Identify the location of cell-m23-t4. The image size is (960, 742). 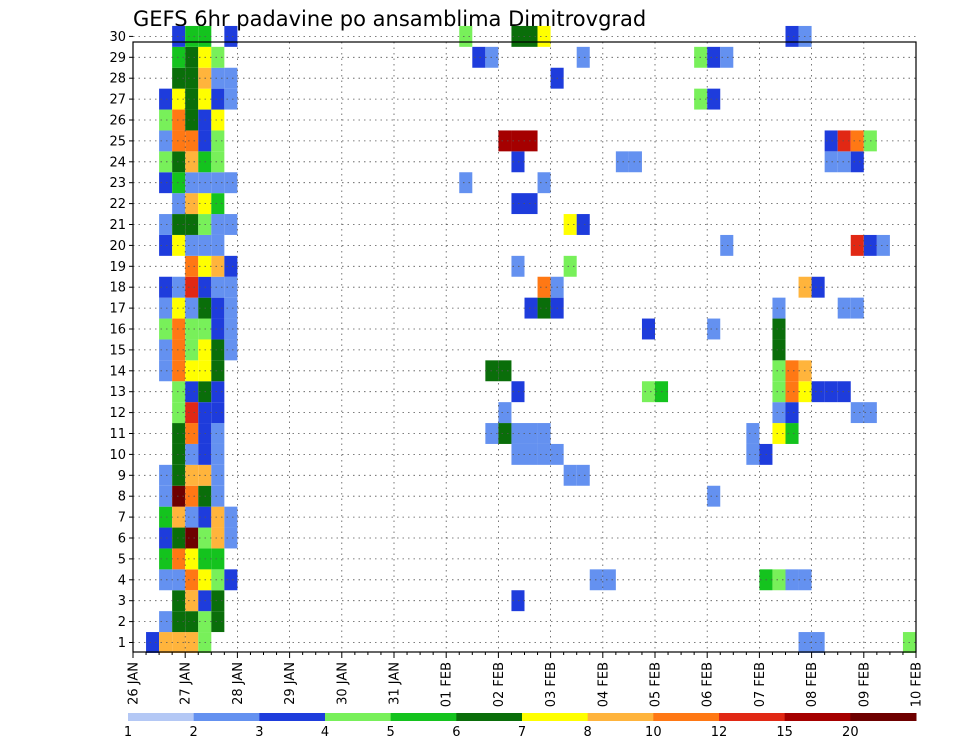
(192, 183).